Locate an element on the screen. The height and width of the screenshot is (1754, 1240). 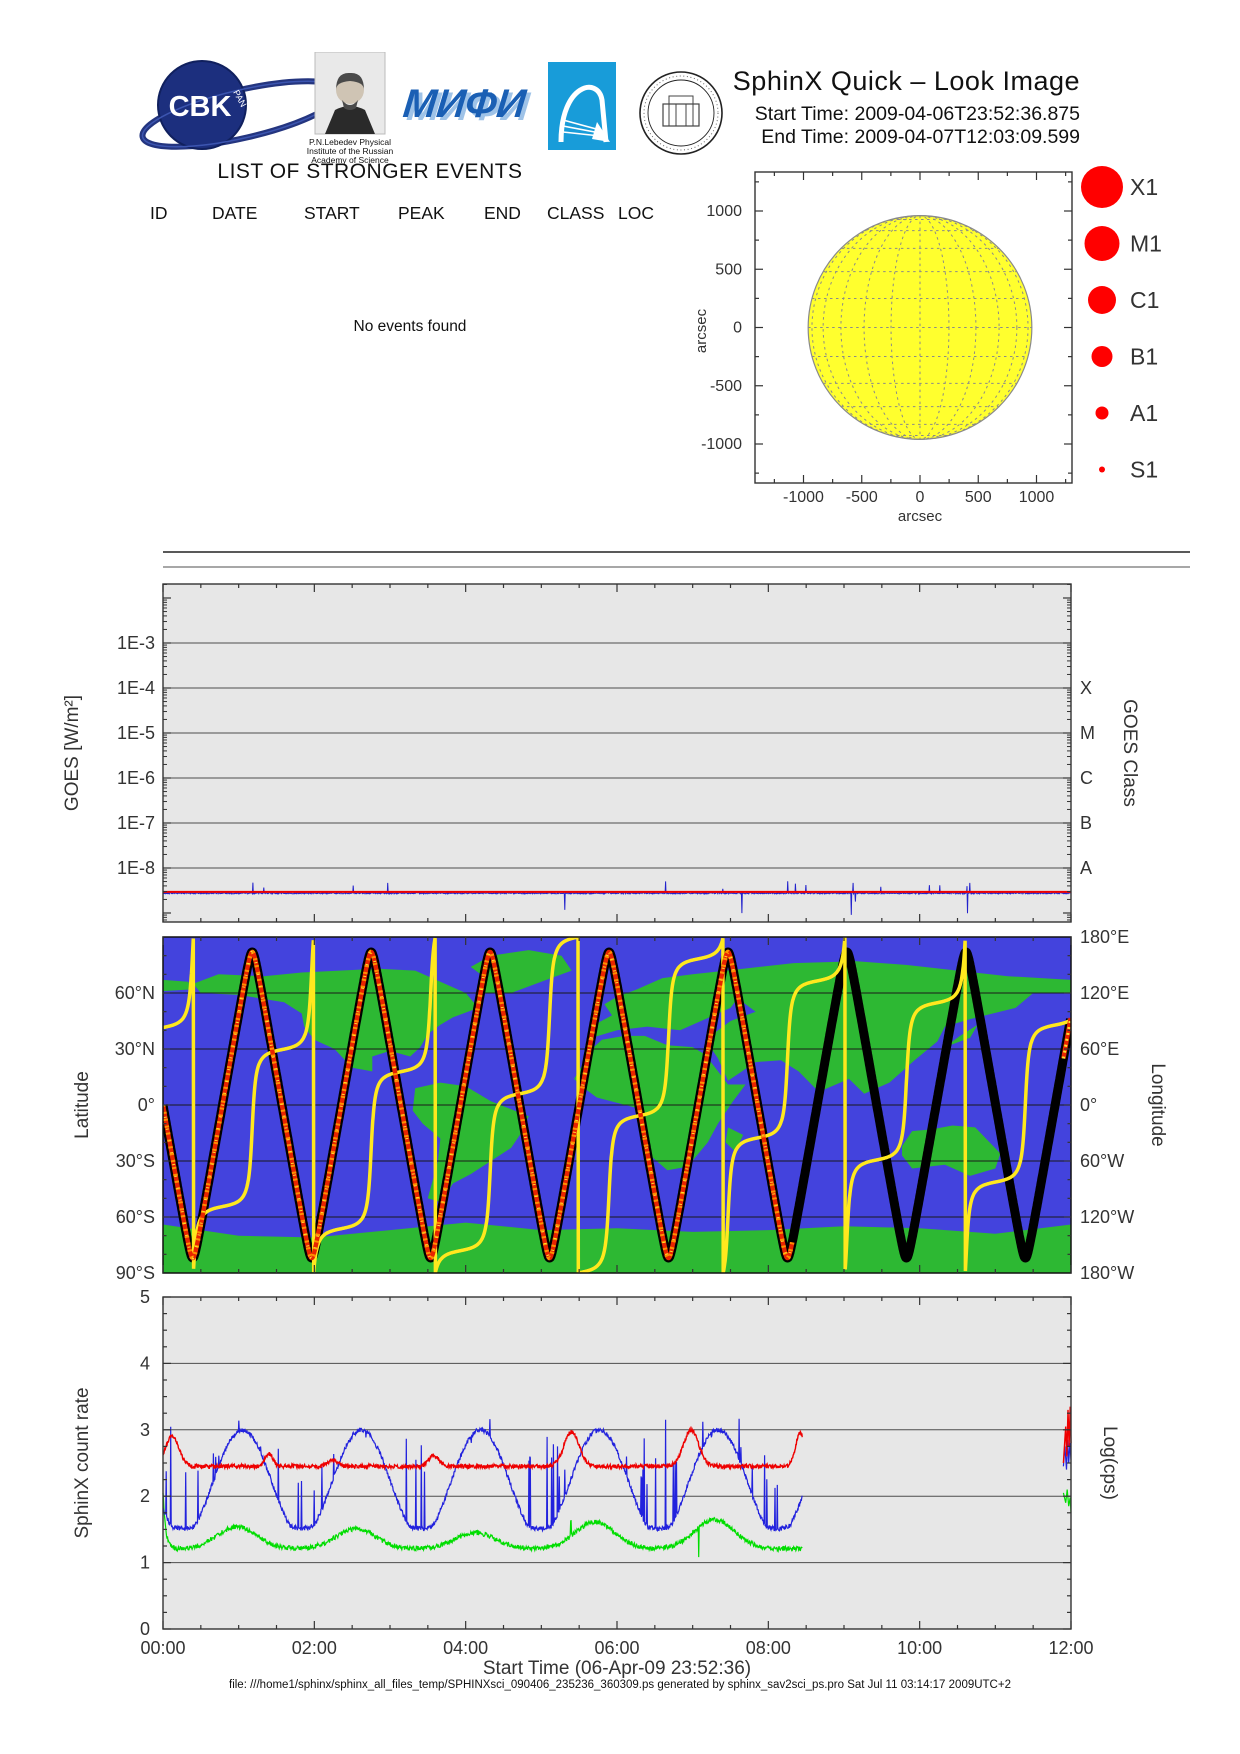
count-ytick-label: 3 is located at coordinates (145, 1430).